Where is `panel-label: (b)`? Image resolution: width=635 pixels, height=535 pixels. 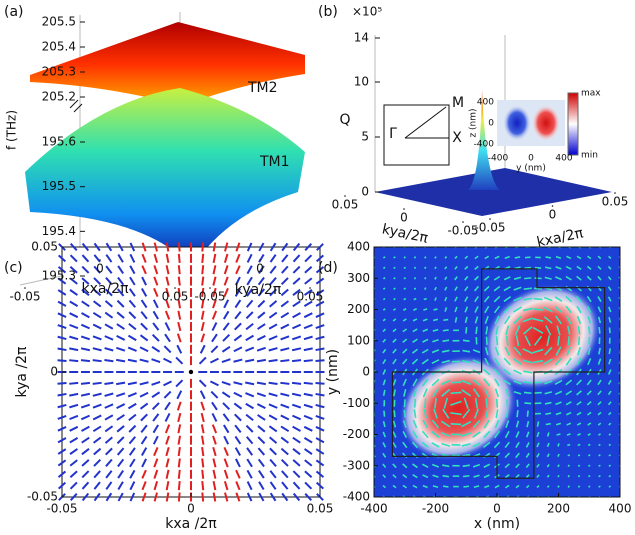 panel-label: (b) is located at coordinates (328, 12).